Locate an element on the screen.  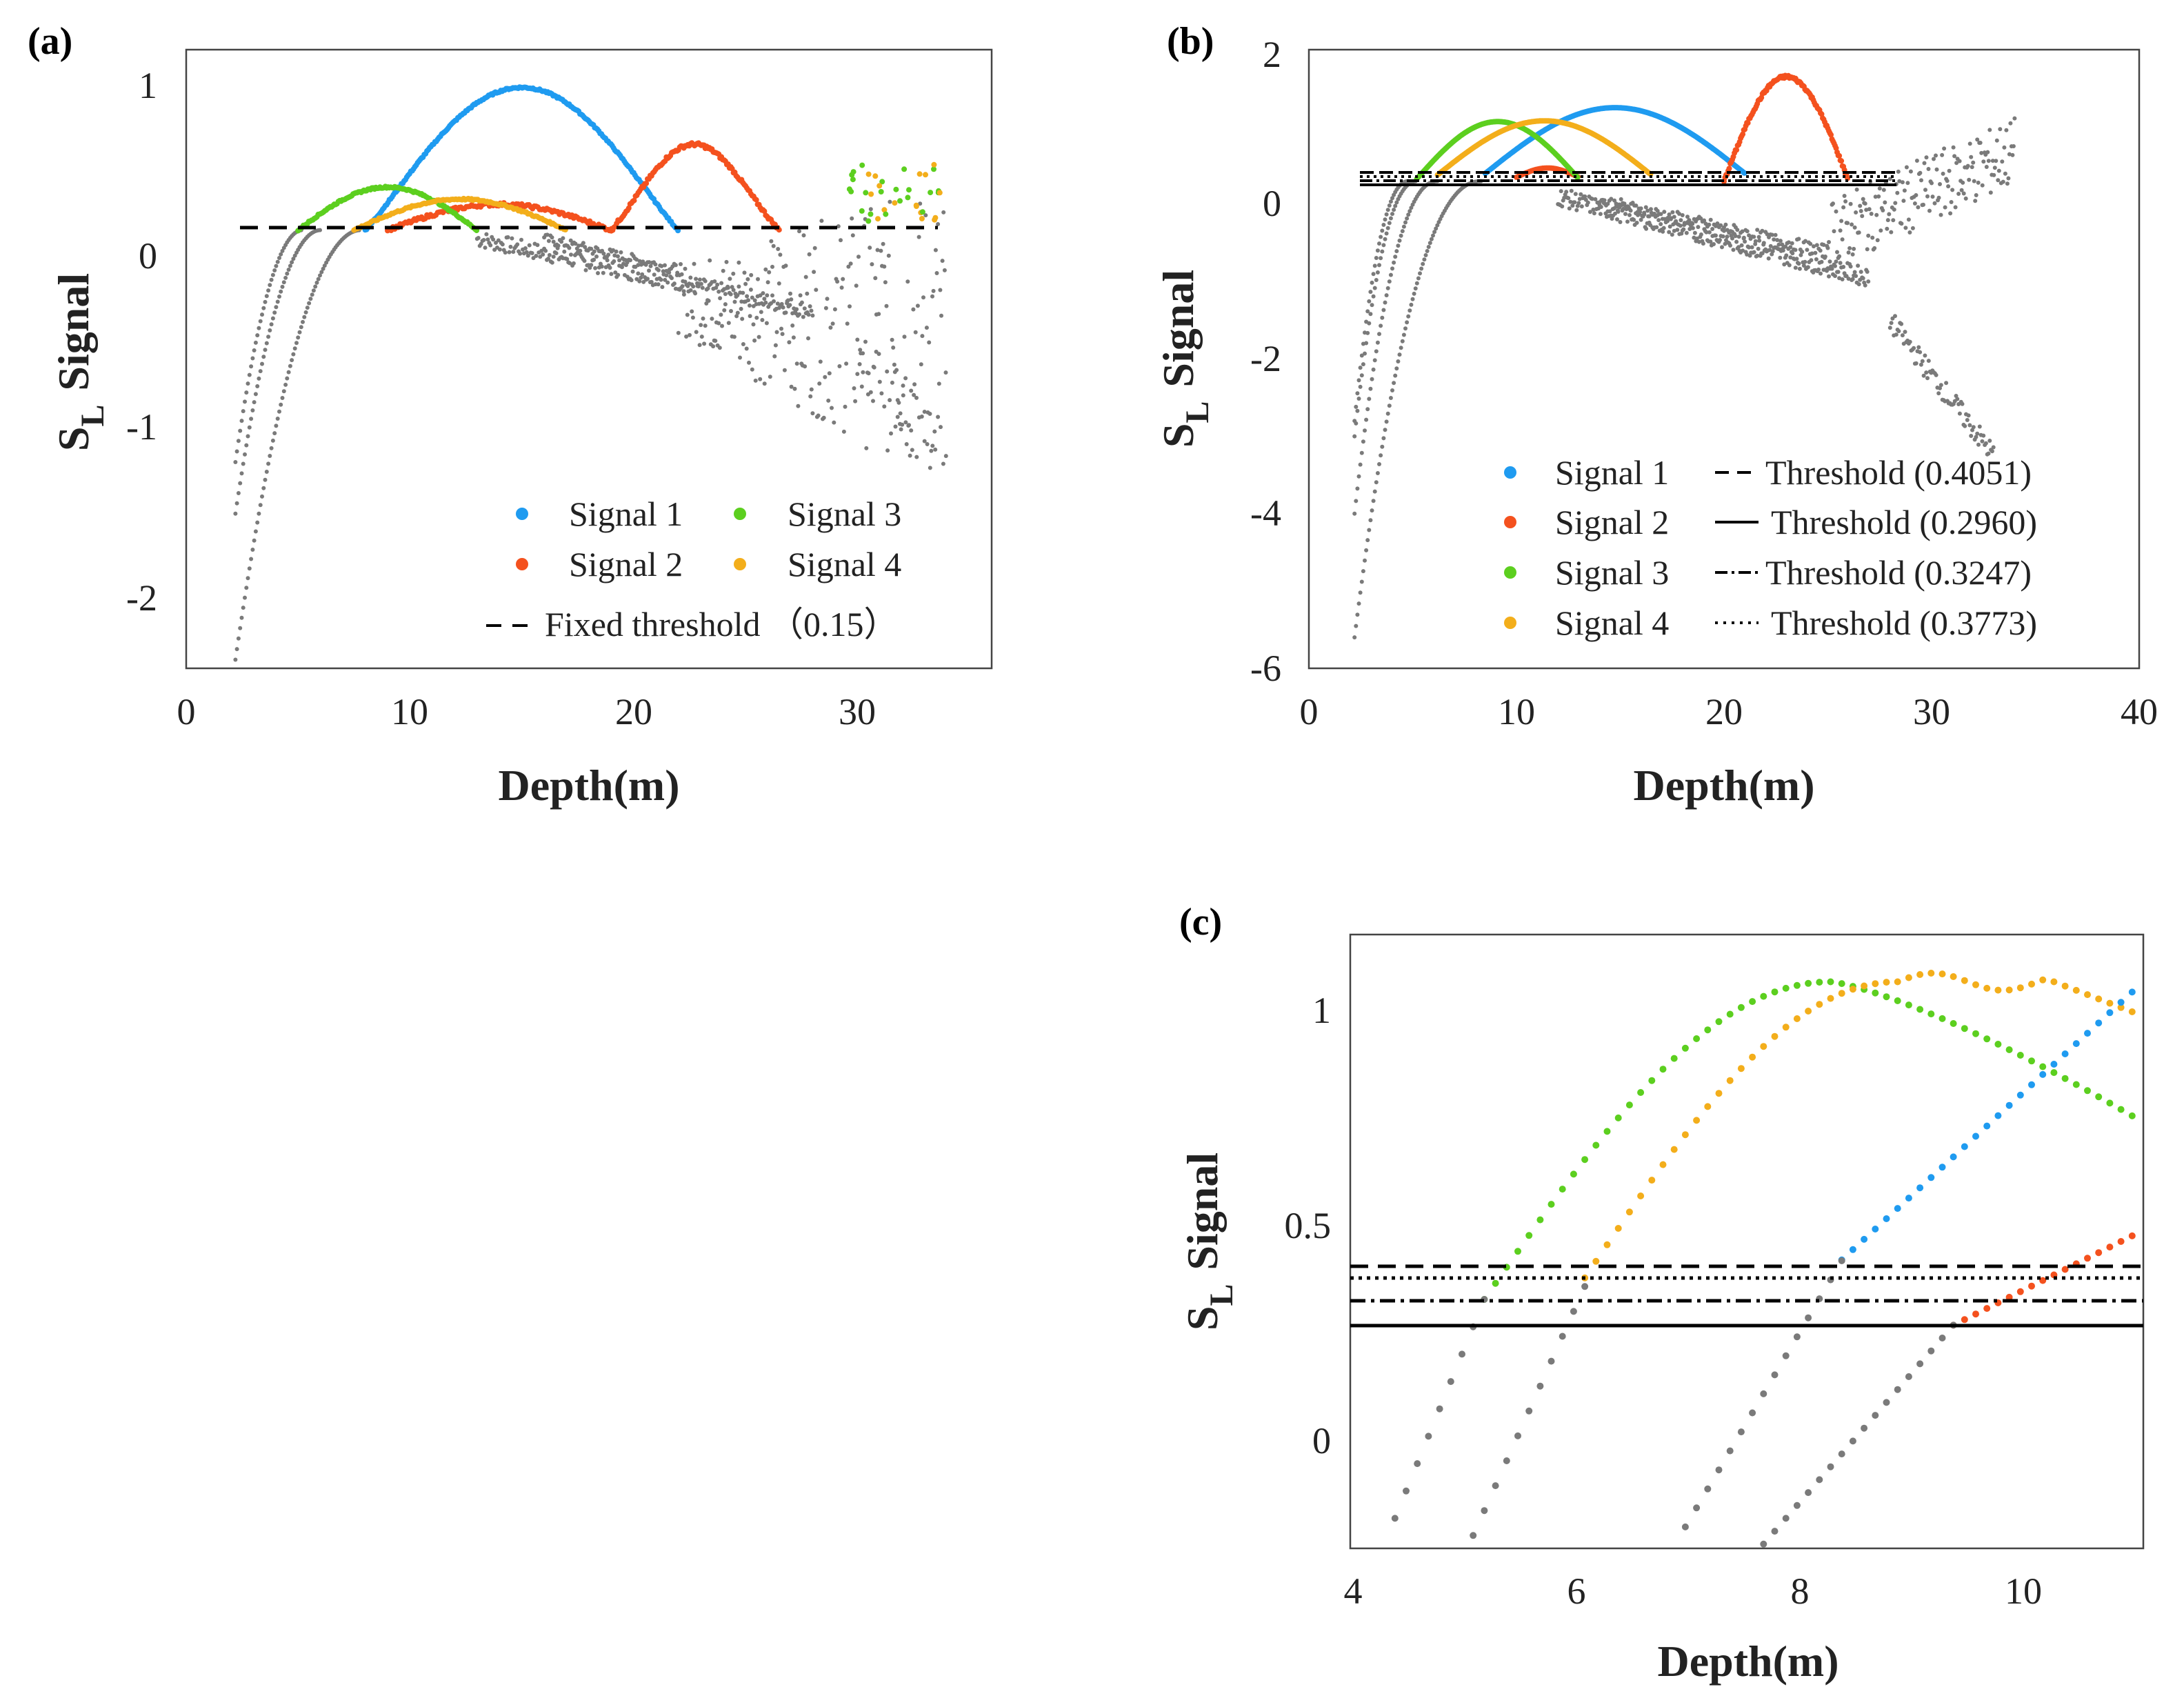
svg-text: SLSignal is located at coordinates (80, 362).